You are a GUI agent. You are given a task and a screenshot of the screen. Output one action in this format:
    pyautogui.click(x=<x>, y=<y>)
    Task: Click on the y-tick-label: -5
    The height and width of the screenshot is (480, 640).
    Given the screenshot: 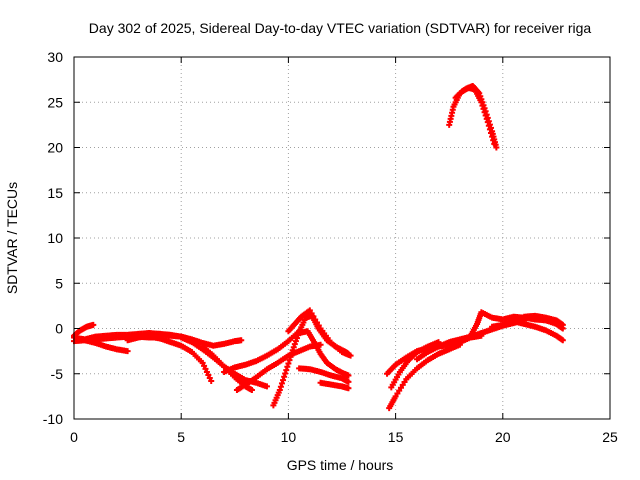 What is the action you would take?
    pyautogui.click(x=57, y=374)
    